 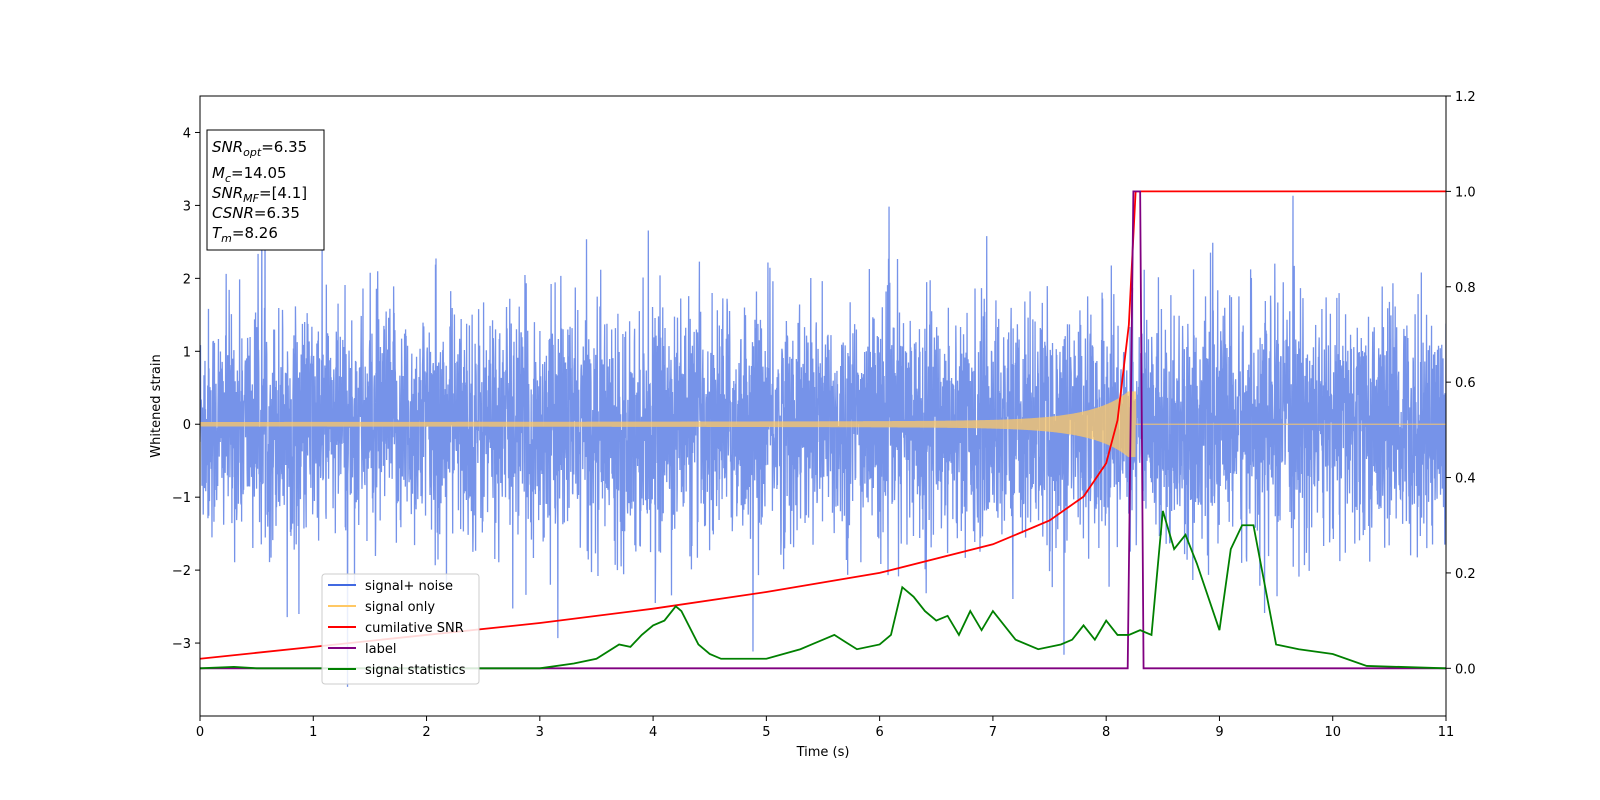 I want to click on x-tick-label-3: 3, so click(x=540, y=732).